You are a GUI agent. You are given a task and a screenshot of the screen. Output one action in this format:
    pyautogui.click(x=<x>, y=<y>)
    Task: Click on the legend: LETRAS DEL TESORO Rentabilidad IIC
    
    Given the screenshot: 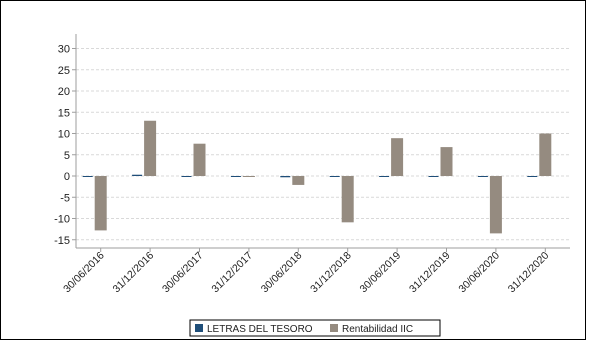 What is the action you would take?
    pyautogui.click(x=315, y=328)
    